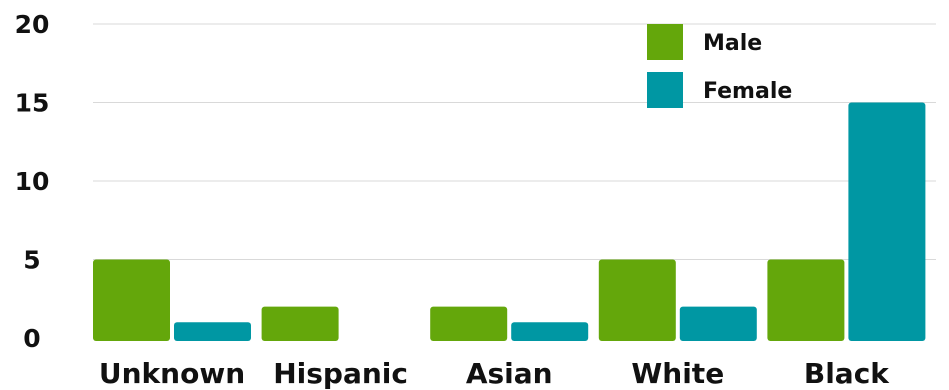 This screenshot has width=949, height=390. I want to click on x-tick-label-asian: Asian, so click(509, 373).